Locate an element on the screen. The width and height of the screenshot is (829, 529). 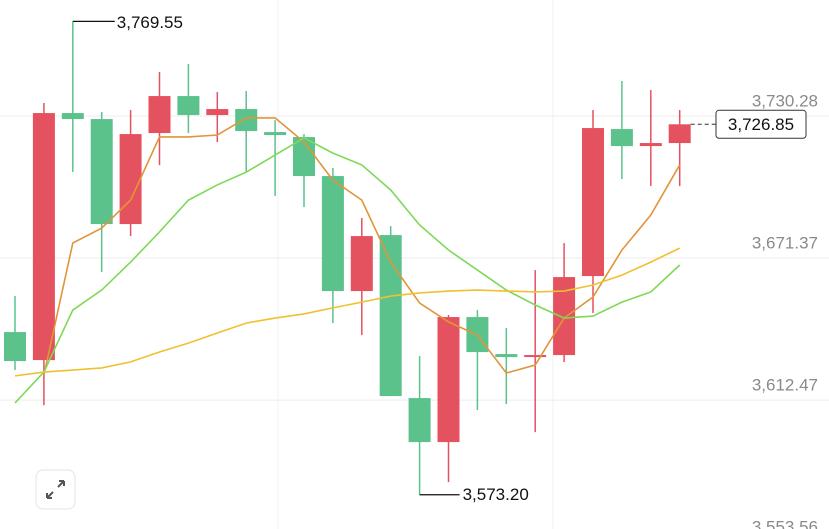
y-tick-label: 3,612.47 is located at coordinates (785, 385).